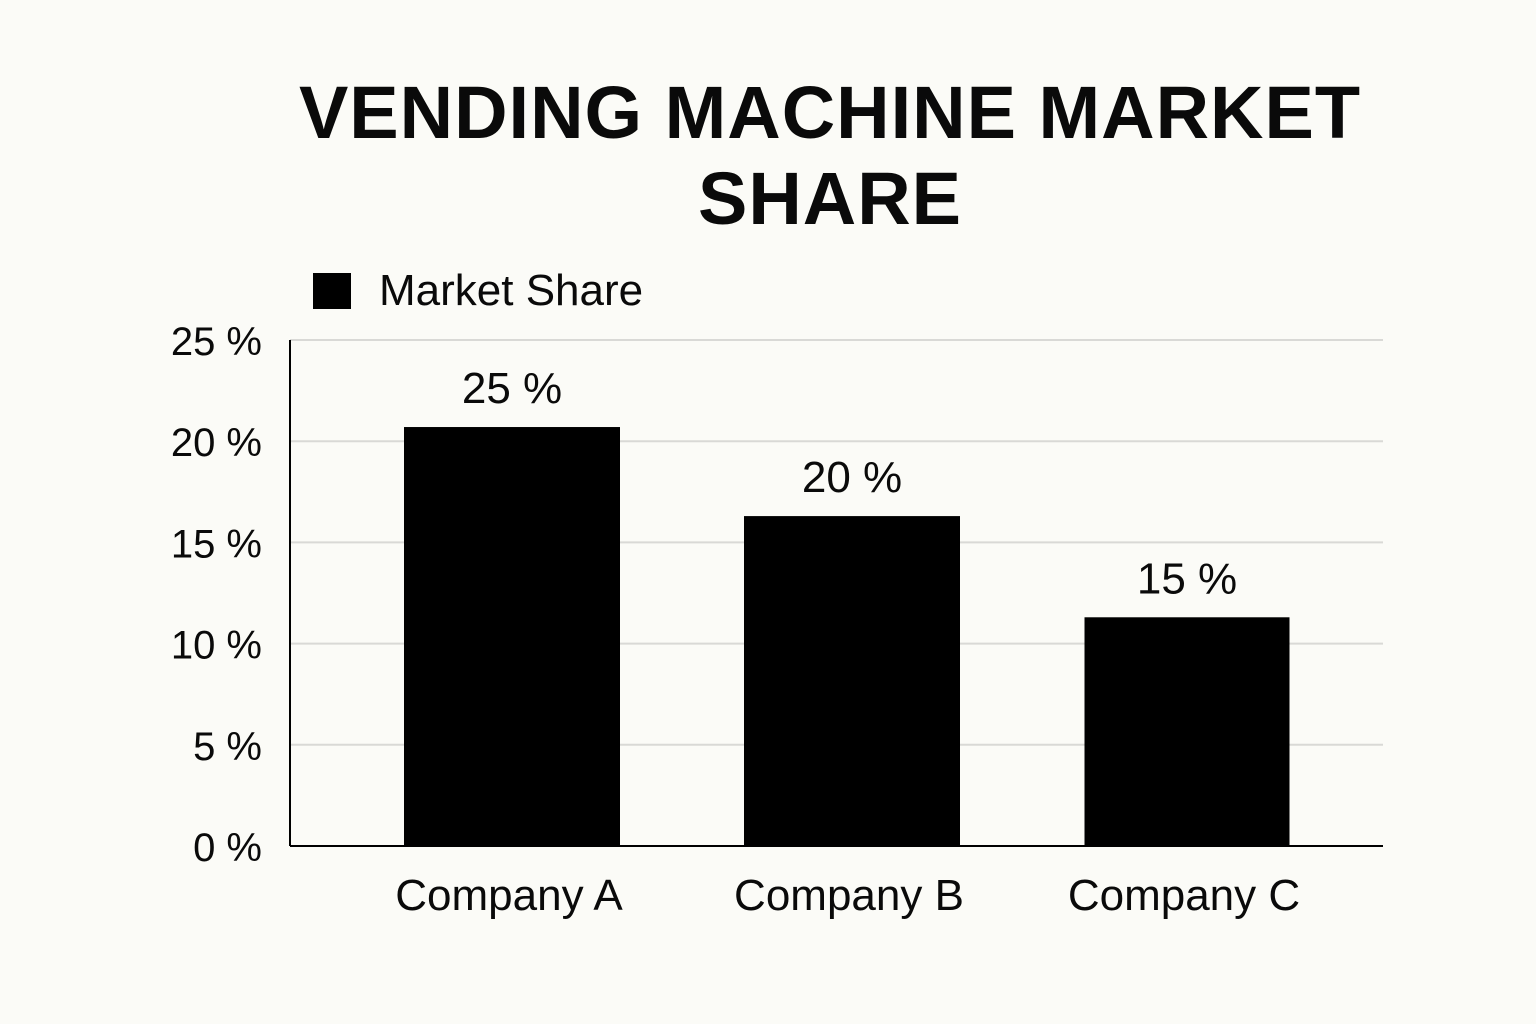 The height and width of the screenshot is (1024, 1536). I want to click on legend: Market Share, so click(478, 291).